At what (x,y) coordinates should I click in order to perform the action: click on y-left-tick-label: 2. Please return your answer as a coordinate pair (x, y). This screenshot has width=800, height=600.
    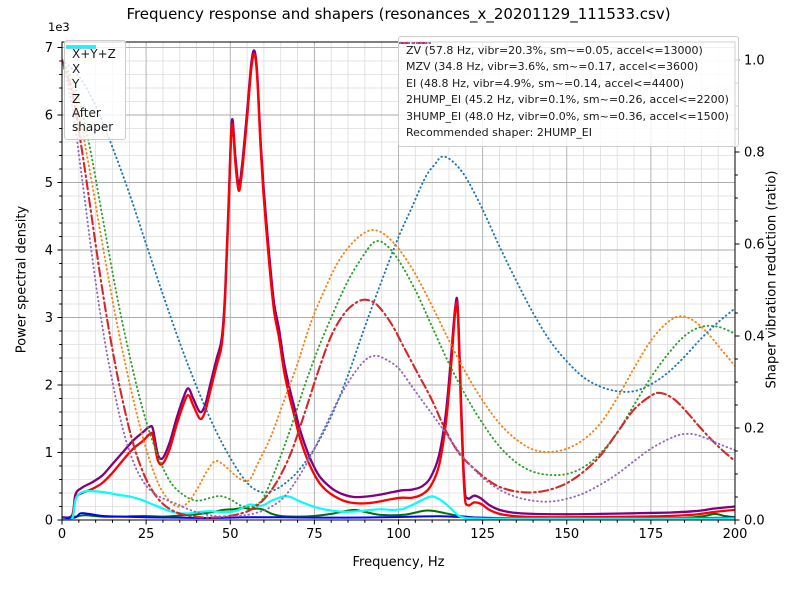
    Looking at the image, I should click on (49, 386).